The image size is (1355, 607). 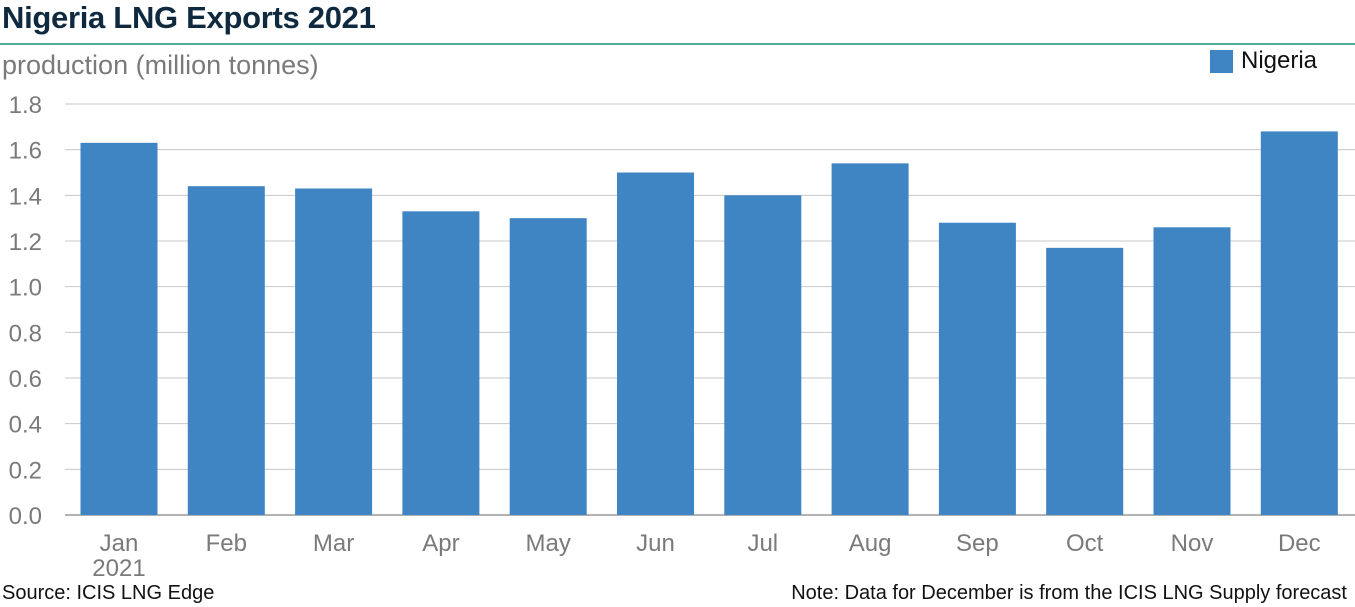 What do you see at coordinates (1192, 371) in the screenshot?
I see `bar-nov` at bounding box center [1192, 371].